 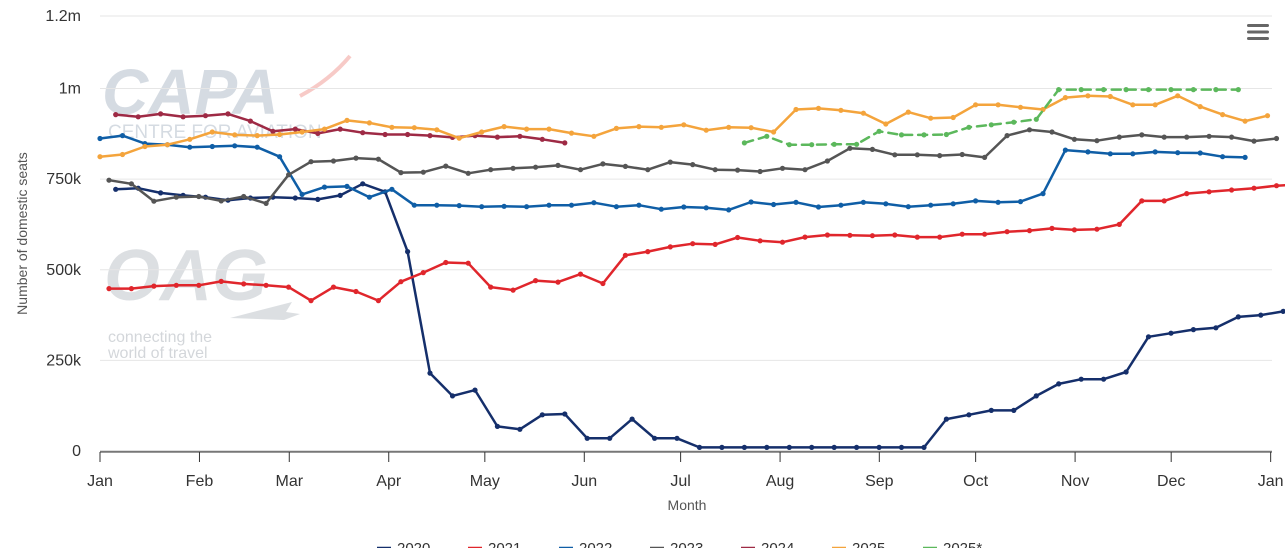 What do you see at coordinates (494, 544) in the screenshot?
I see `legend-item: 2021` at bounding box center [494, 544].